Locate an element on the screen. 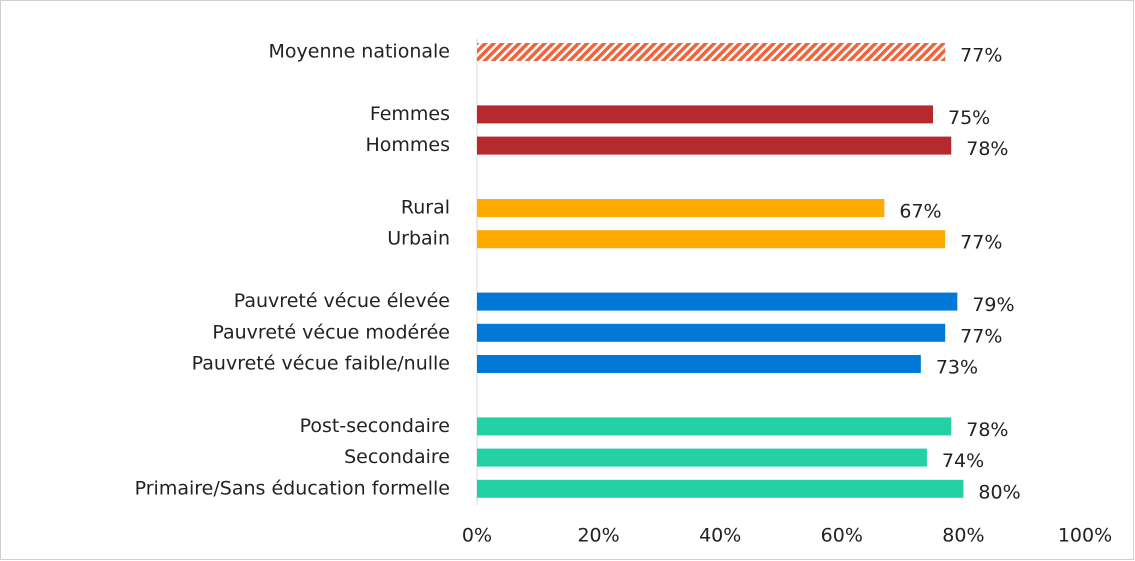 The height and width of the screenshot is (561, 1135). y-tick-label: Pauvreté vécue élevée is located at coordinates (342, 301).